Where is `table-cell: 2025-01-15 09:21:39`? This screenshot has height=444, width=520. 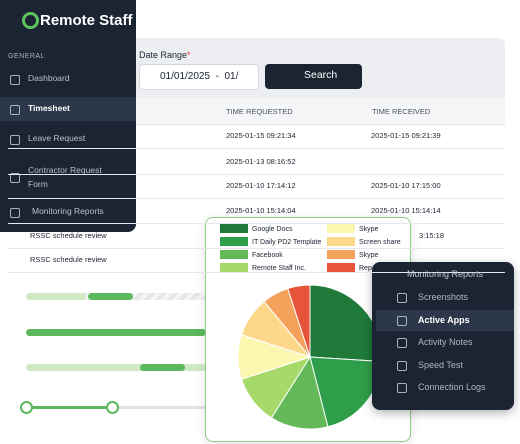
table-cell: 2025-01-15 09:21:39 is located at coordinates (406, 135).